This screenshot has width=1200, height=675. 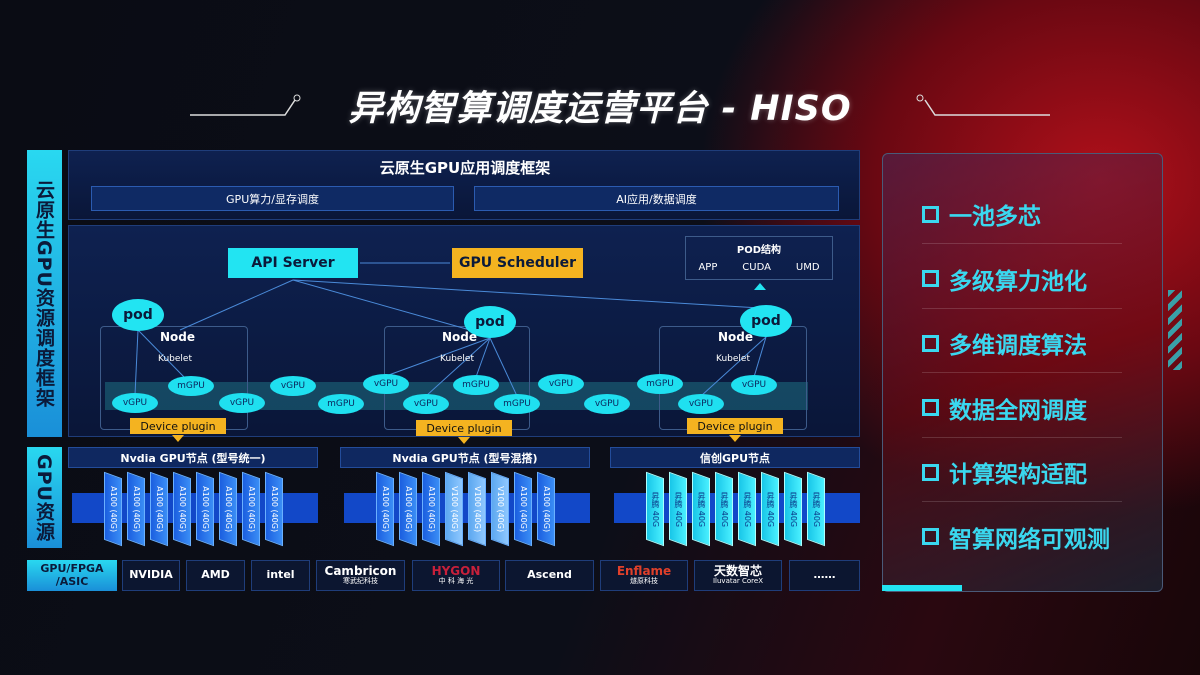 What do you see at coordinates (759, 258) in the screenshot?
I see `pod-structure-box: POD结构 APP CUDA UMD` at bounding box center [759, 258].